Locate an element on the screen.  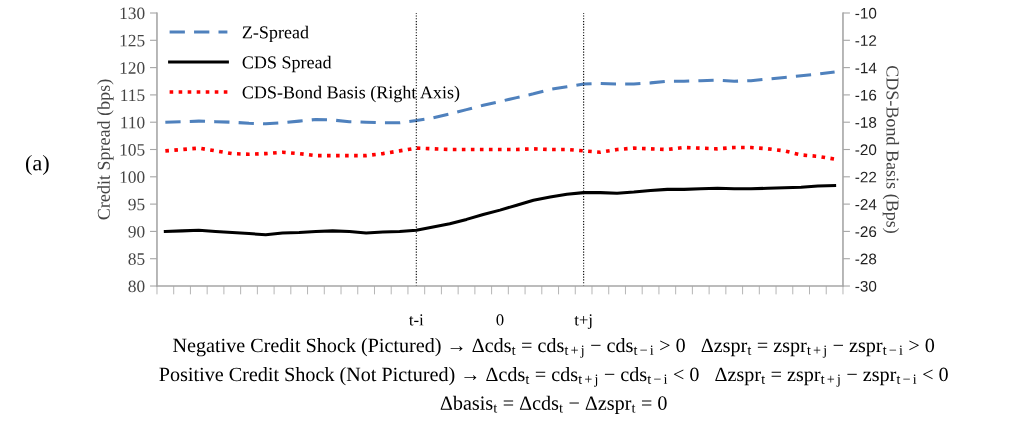
y-tick-label: 130 is located at coordinates (132, 13).